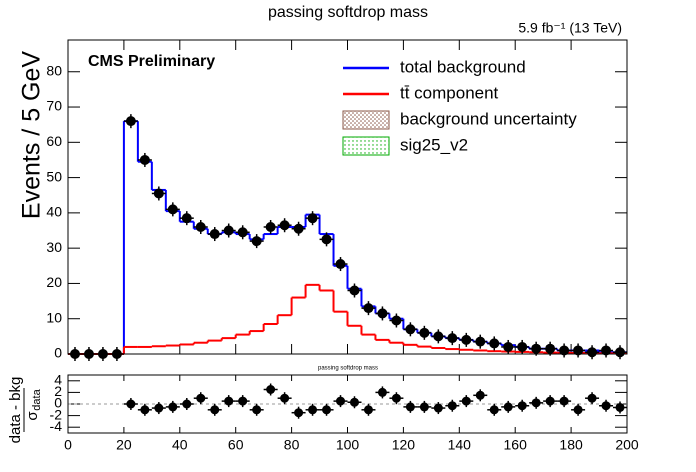 The image size is (696, 472). Describe the element at coordinates (404, 445) in the screenshot. I see `x-tick-label: 120` at that location.